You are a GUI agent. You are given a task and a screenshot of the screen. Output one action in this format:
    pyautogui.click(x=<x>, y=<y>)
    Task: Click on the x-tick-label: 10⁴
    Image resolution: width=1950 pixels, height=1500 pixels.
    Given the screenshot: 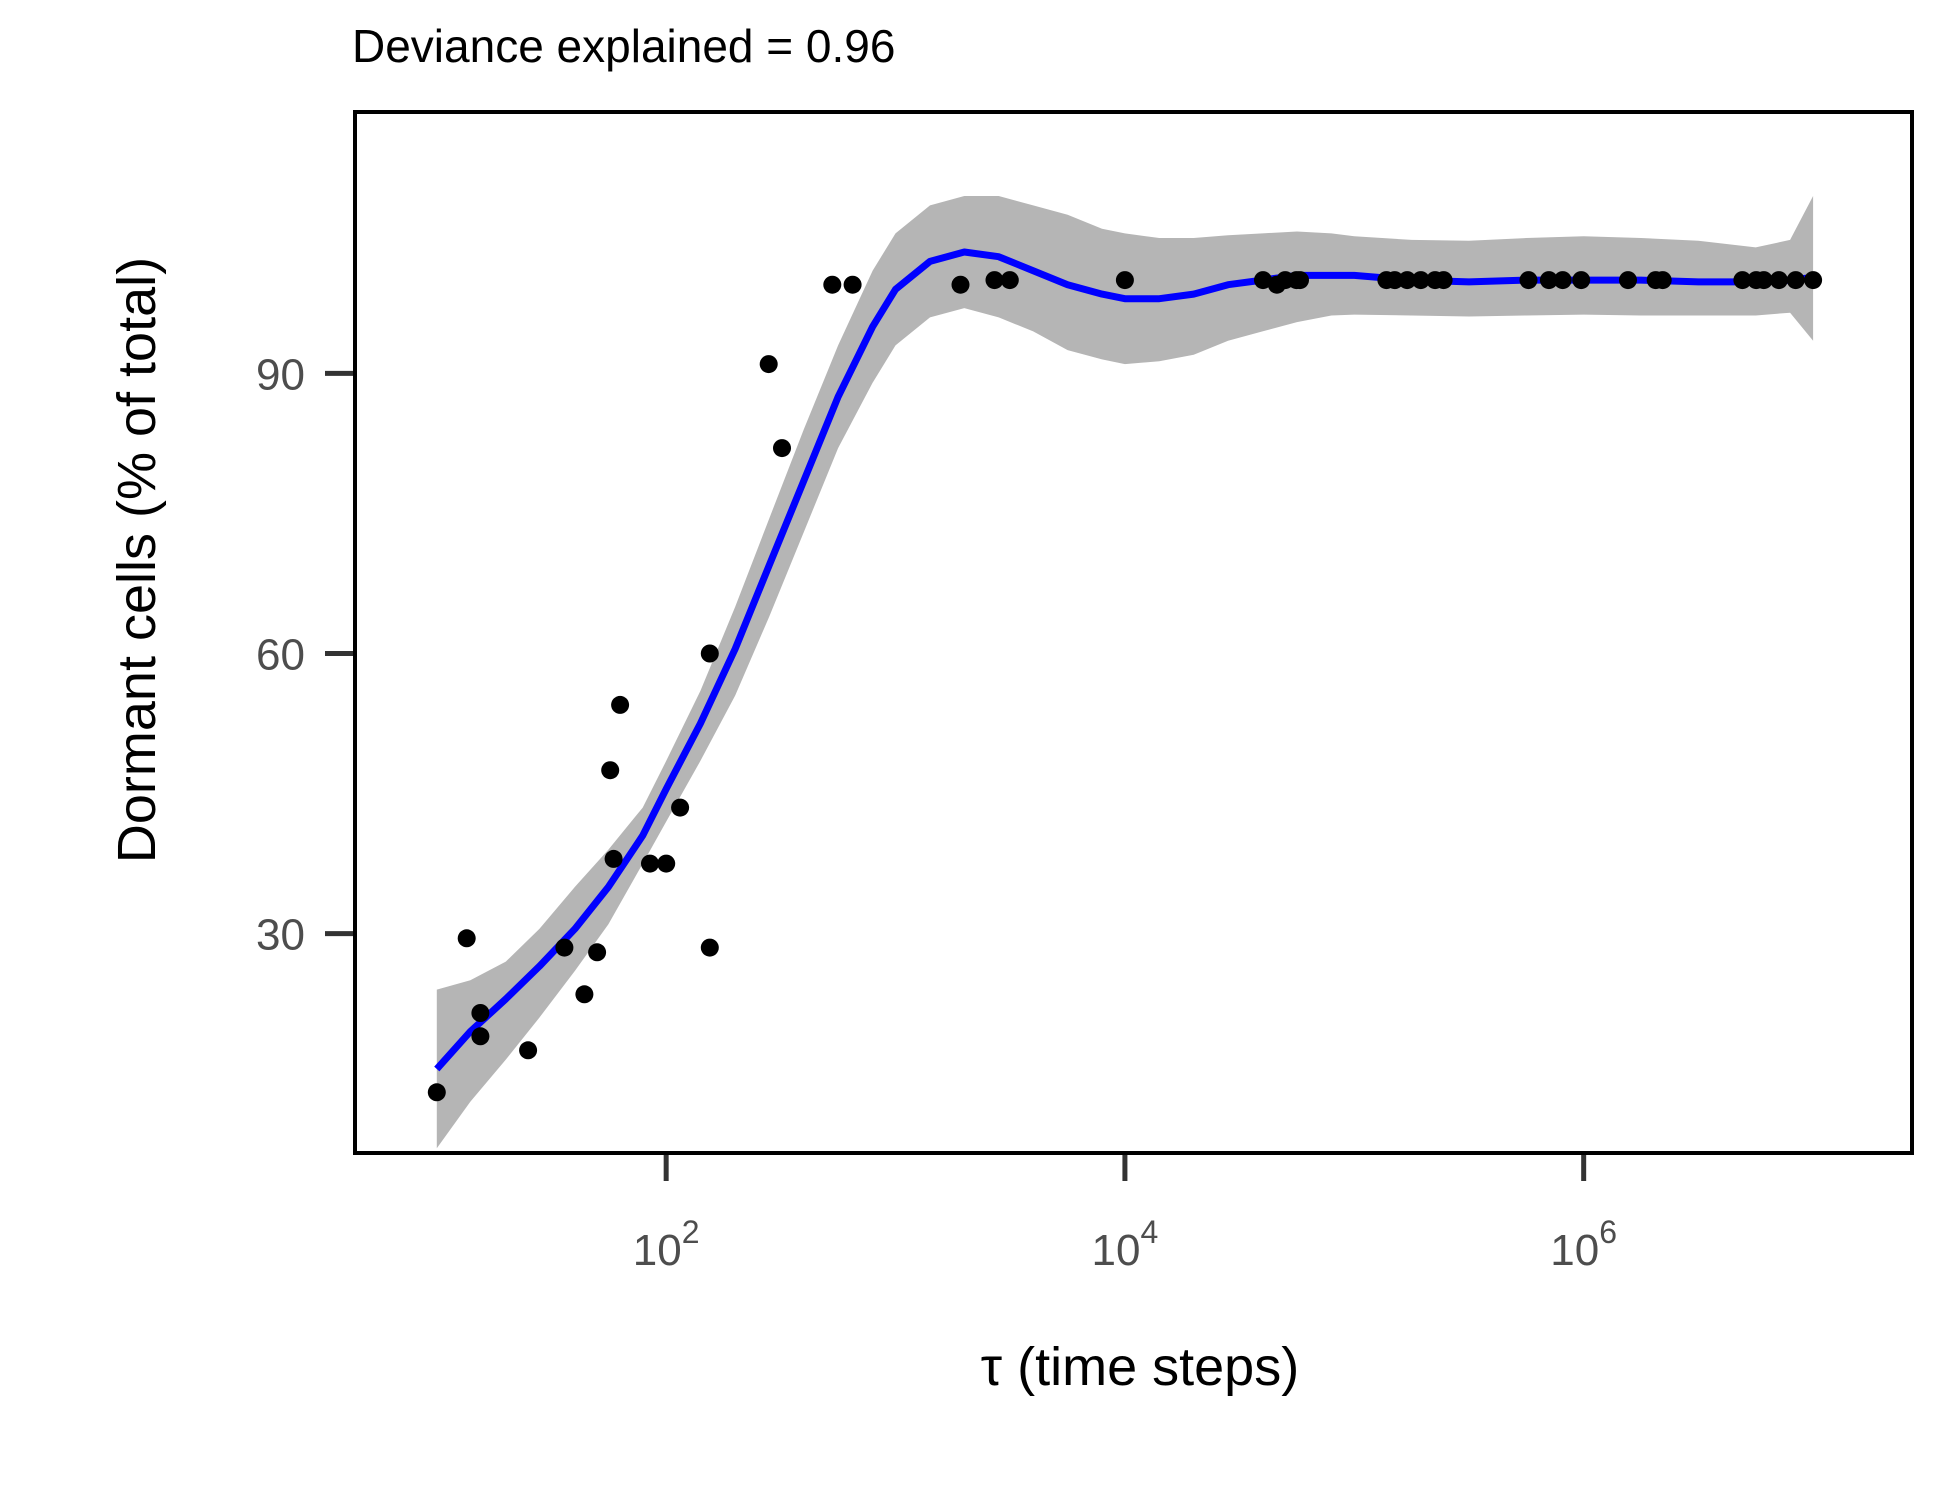 What is the action you would take?
    pyautogui.click(x=1125, y=1244)
    